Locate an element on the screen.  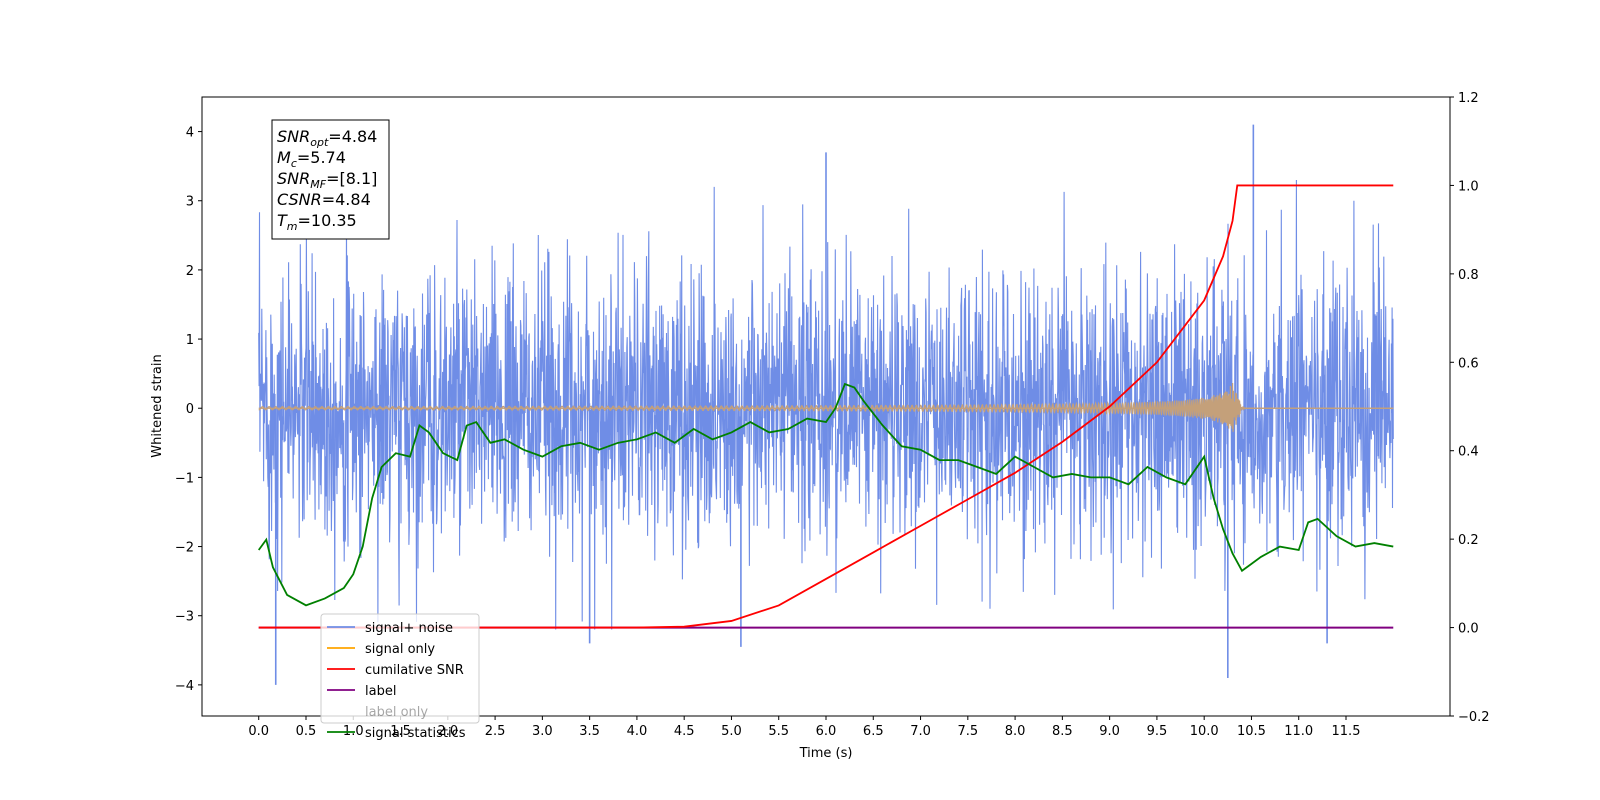
y2-tick-label: 0.8 is located at coordinates (1468, 275).